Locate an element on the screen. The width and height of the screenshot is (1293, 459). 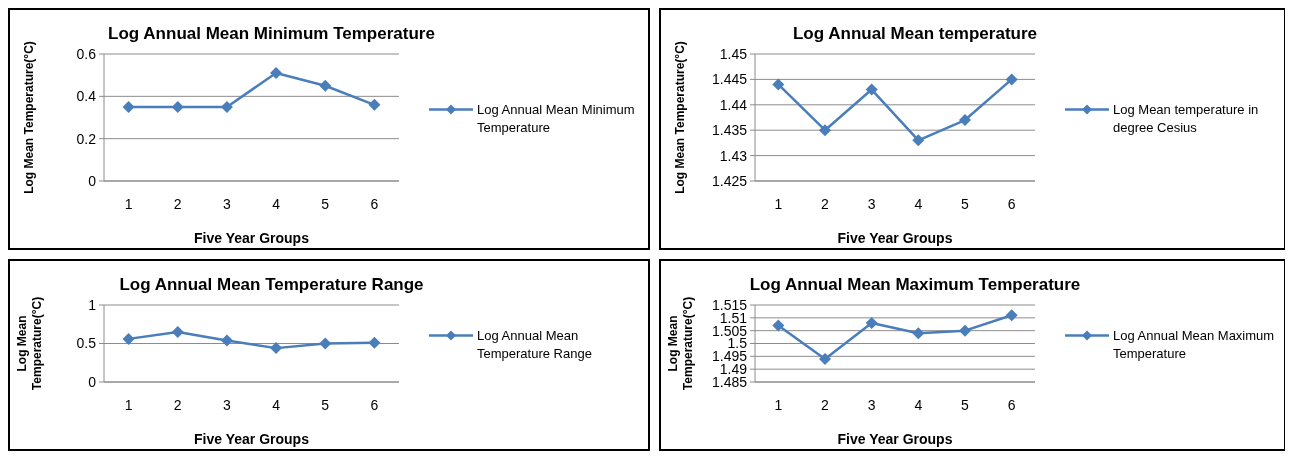
legend-label: Log Annual Mean Minimum Temperature is located at coordinates (556, 119).